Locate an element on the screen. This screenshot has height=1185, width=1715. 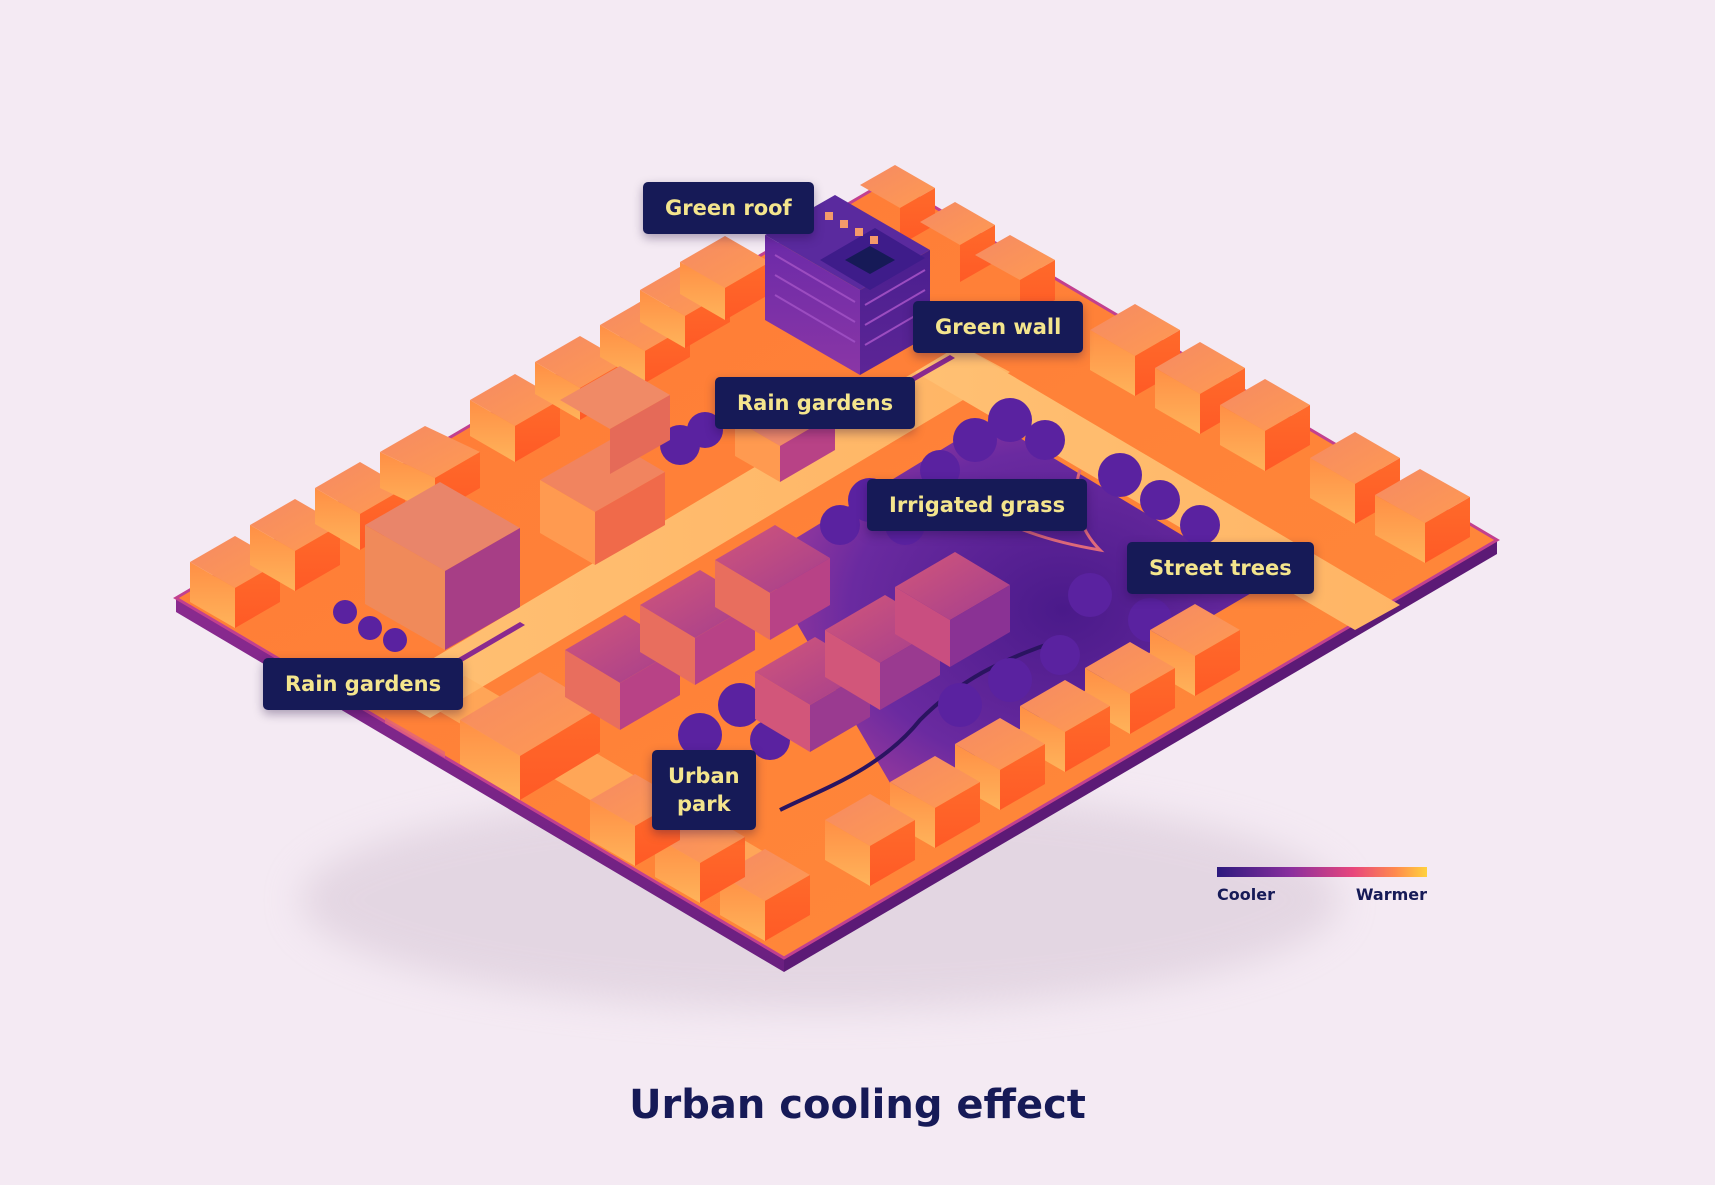
label-irrigated-grass: Irrigated grass is located at coordinates (977, 505).